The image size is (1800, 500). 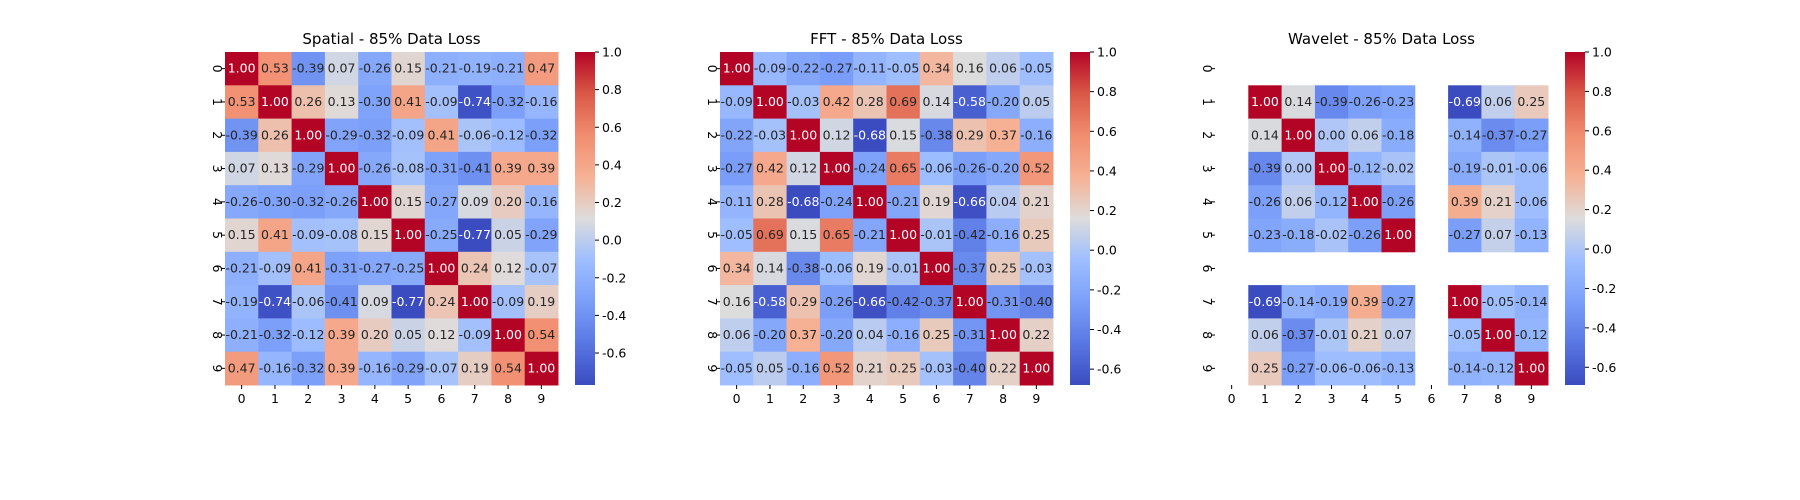 What do you see at coordinates (903, 367) in the screenshot?
I see `cell-label: 0.25` at bounding box center [903, 367].